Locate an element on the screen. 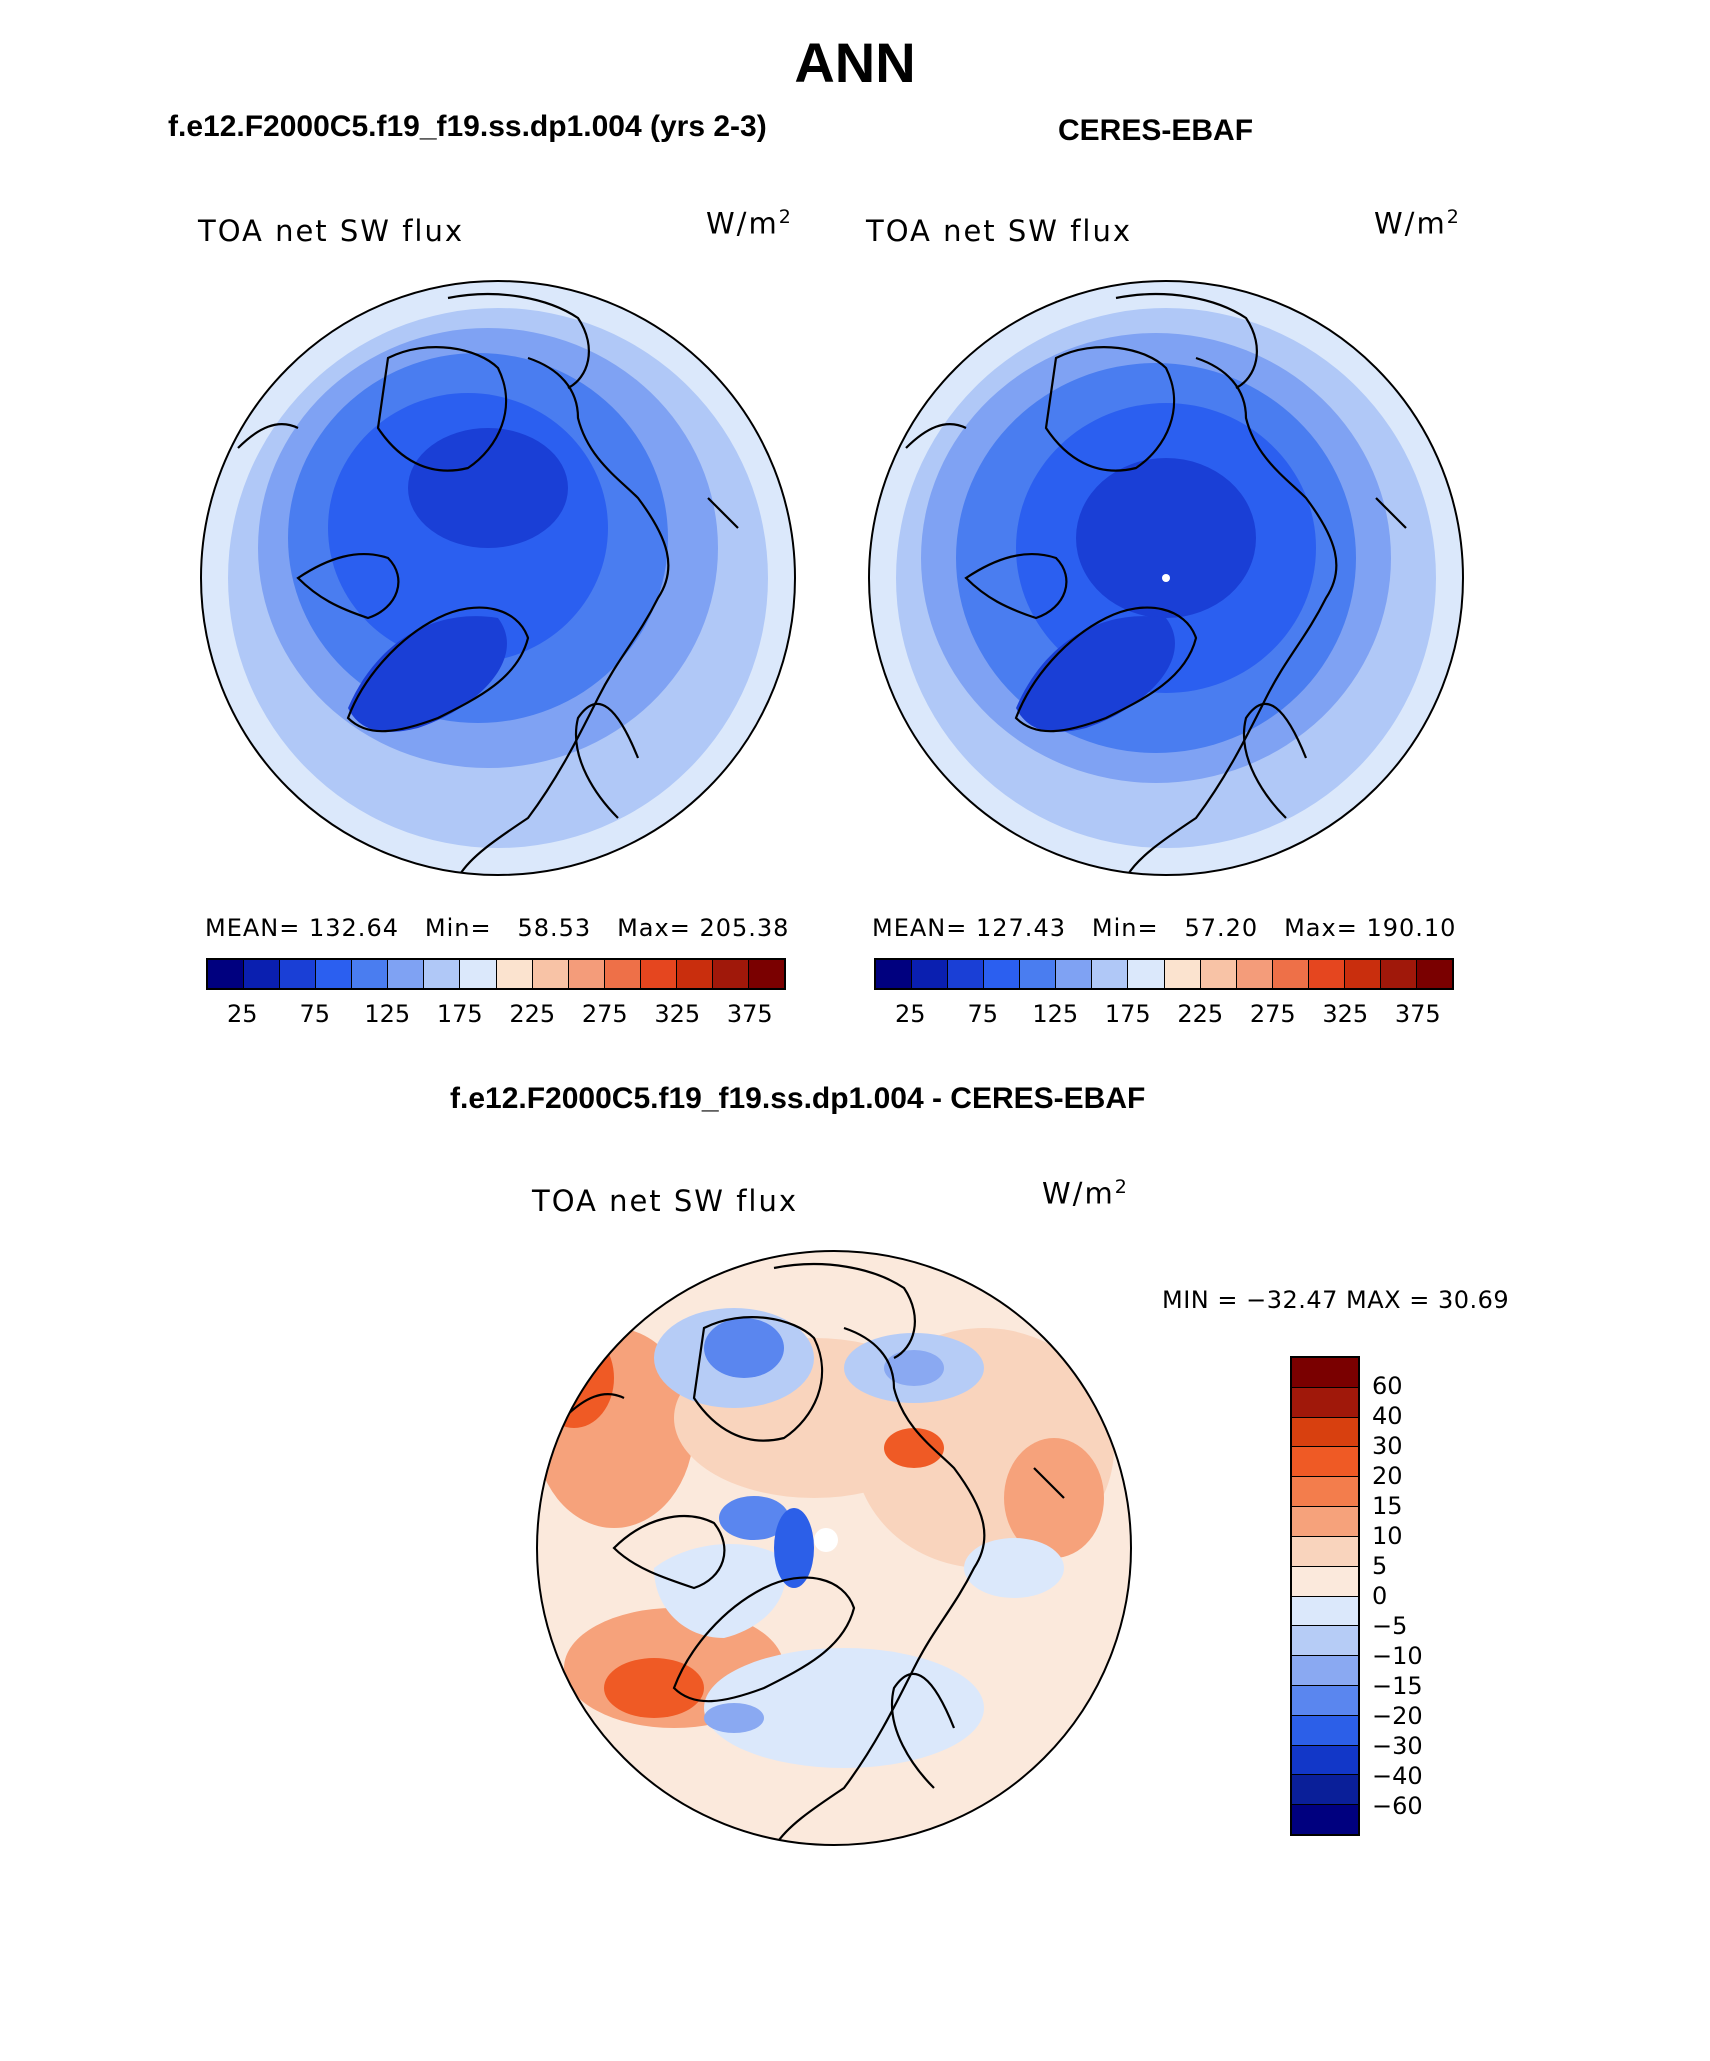  diff-colorbar-ticks: 60 40 30 20 15 10 5 0 −5 −10 −15 −20 −30 −40 −60 is located at coordinates (1432, 1596).